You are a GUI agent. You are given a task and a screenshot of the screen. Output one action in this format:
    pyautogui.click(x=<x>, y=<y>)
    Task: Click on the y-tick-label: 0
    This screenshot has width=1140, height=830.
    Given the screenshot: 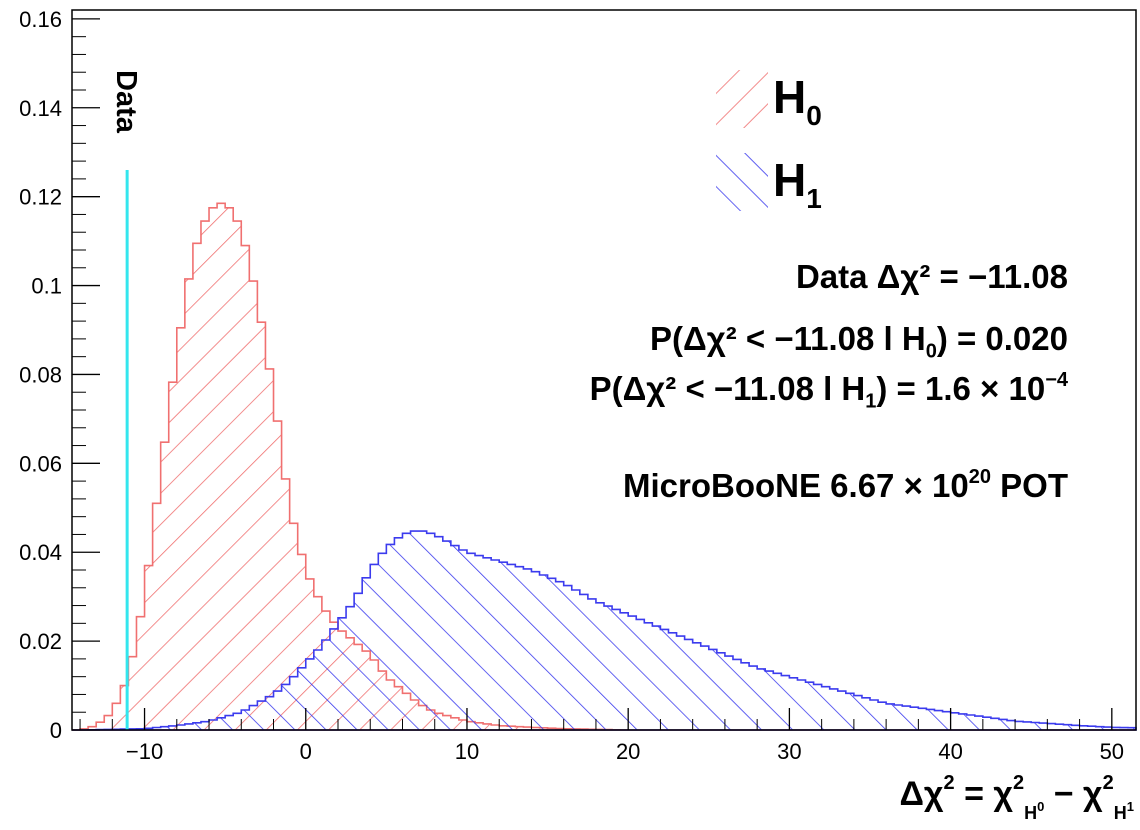 What is the action you would take?
    pyautogui.click(x=56, y=730)
    